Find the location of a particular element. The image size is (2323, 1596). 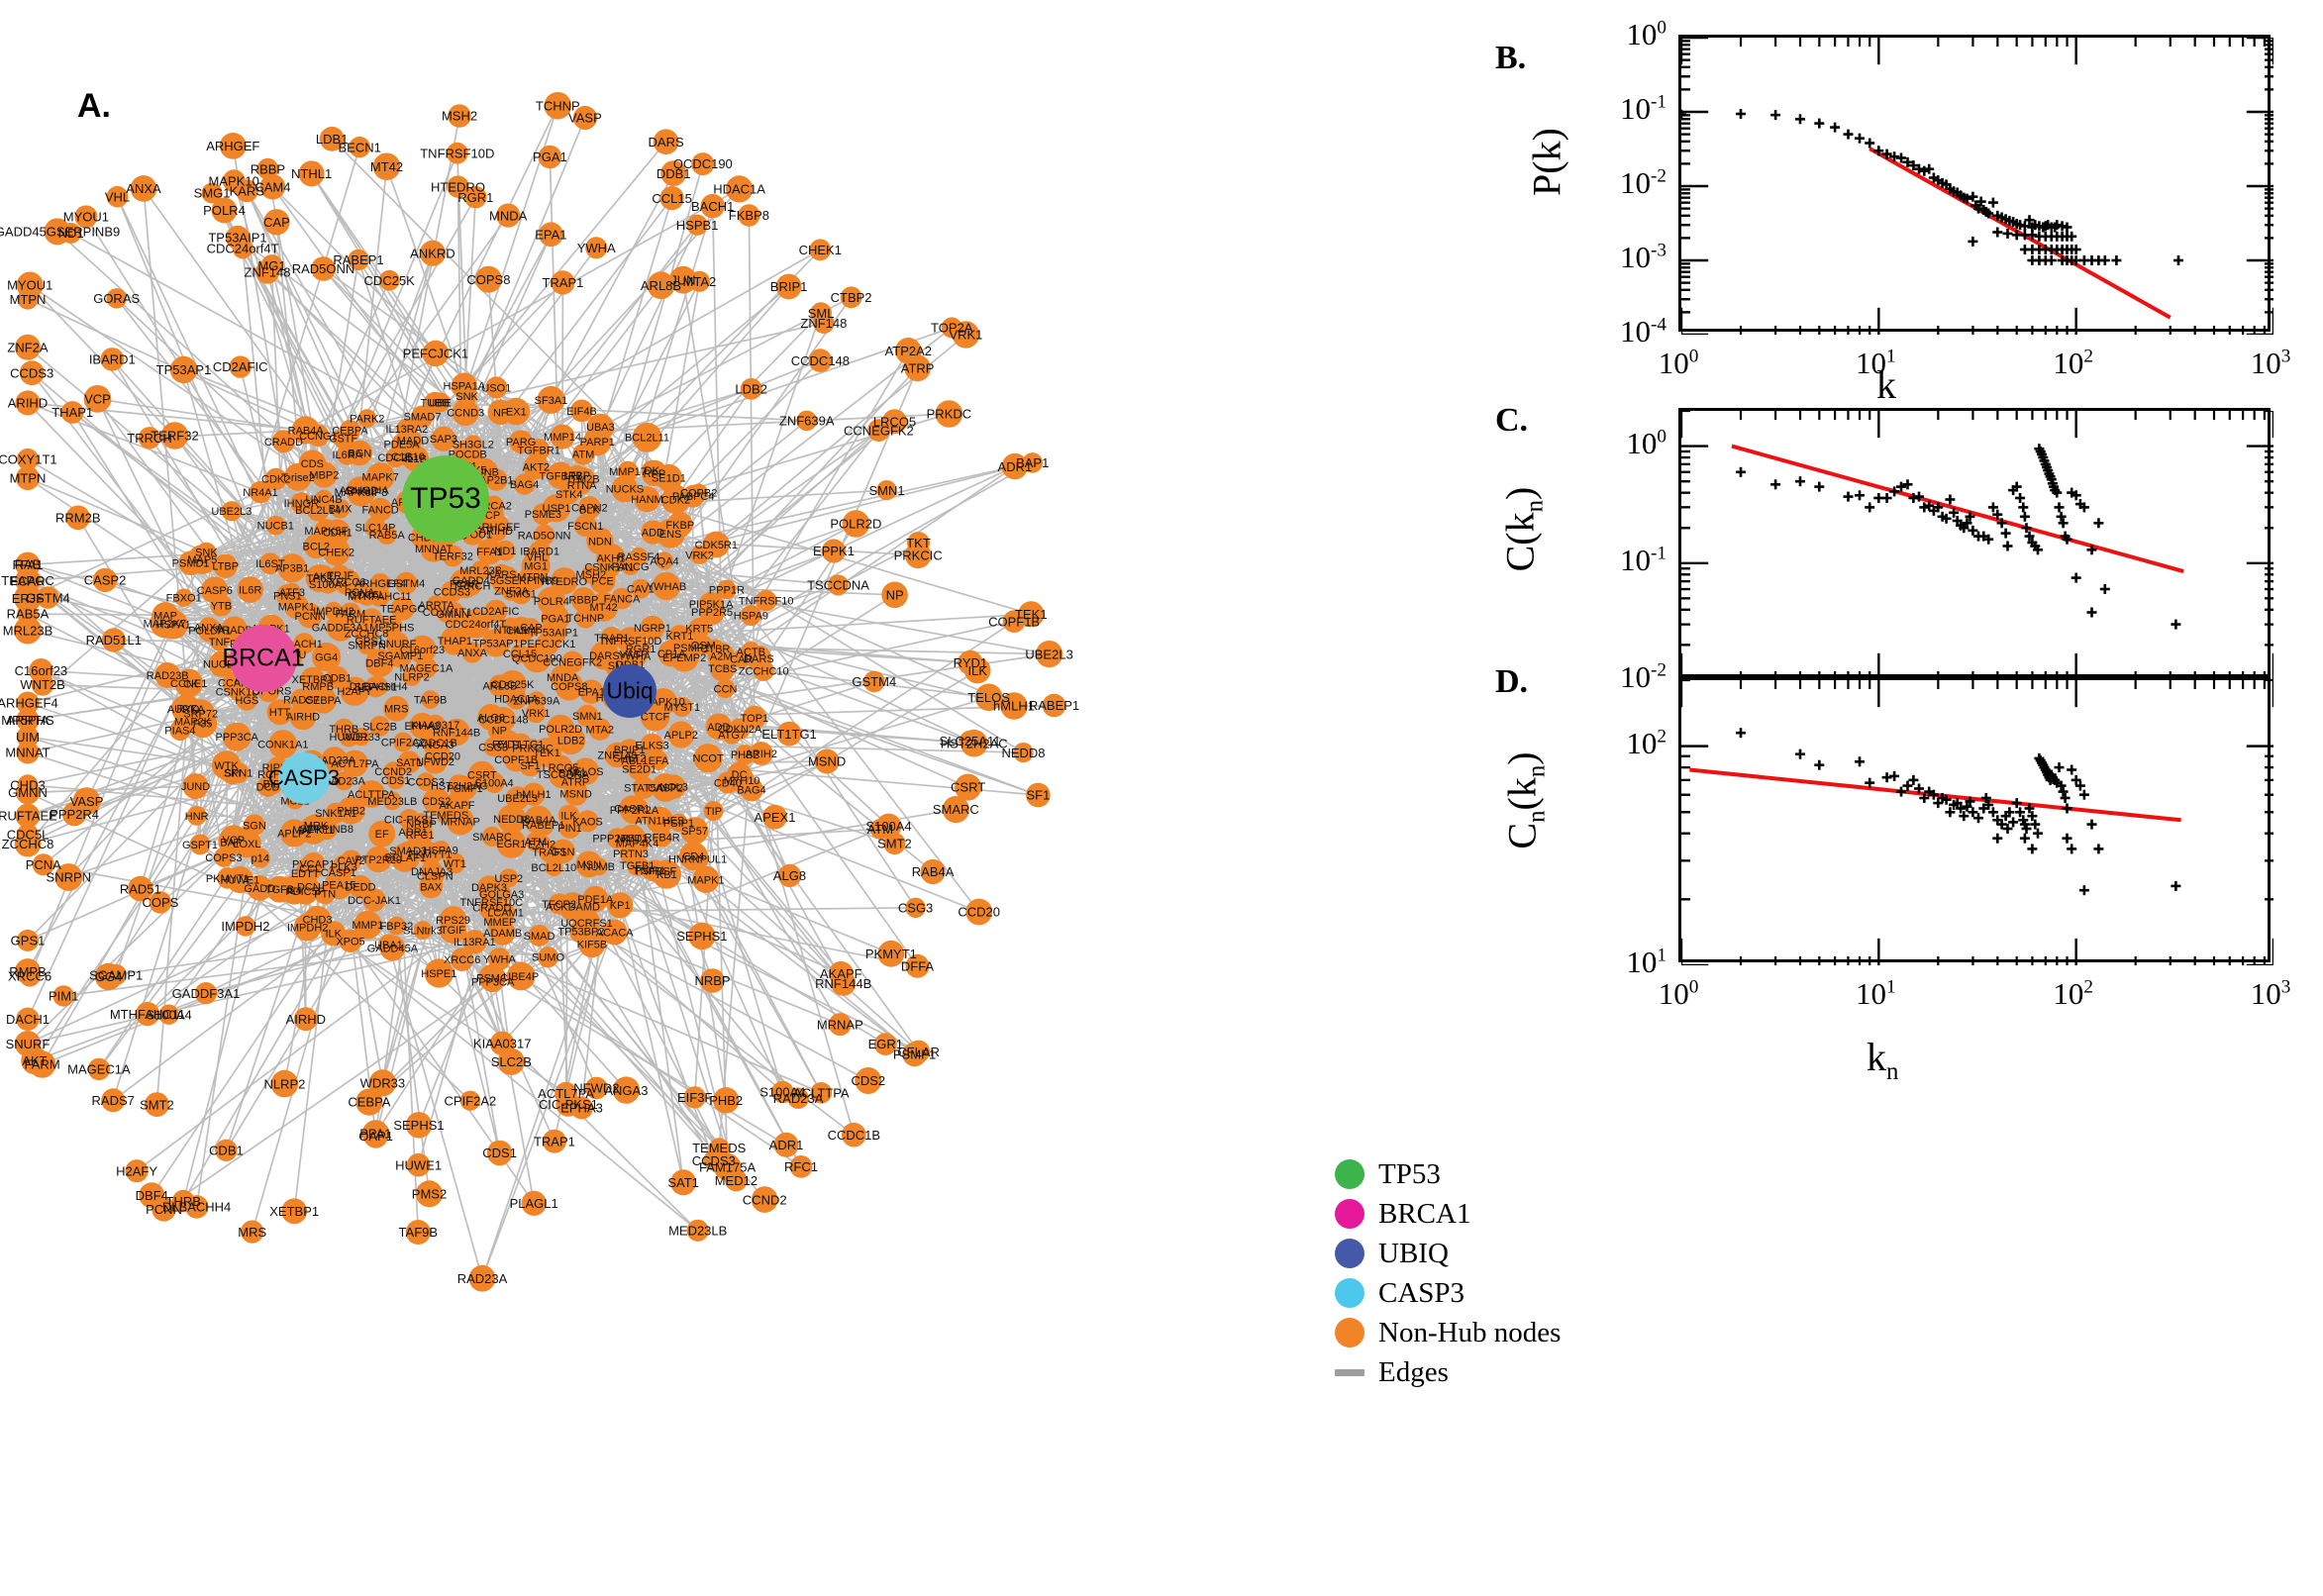

hub-node-brca1 is located at coordinates (263, 658).